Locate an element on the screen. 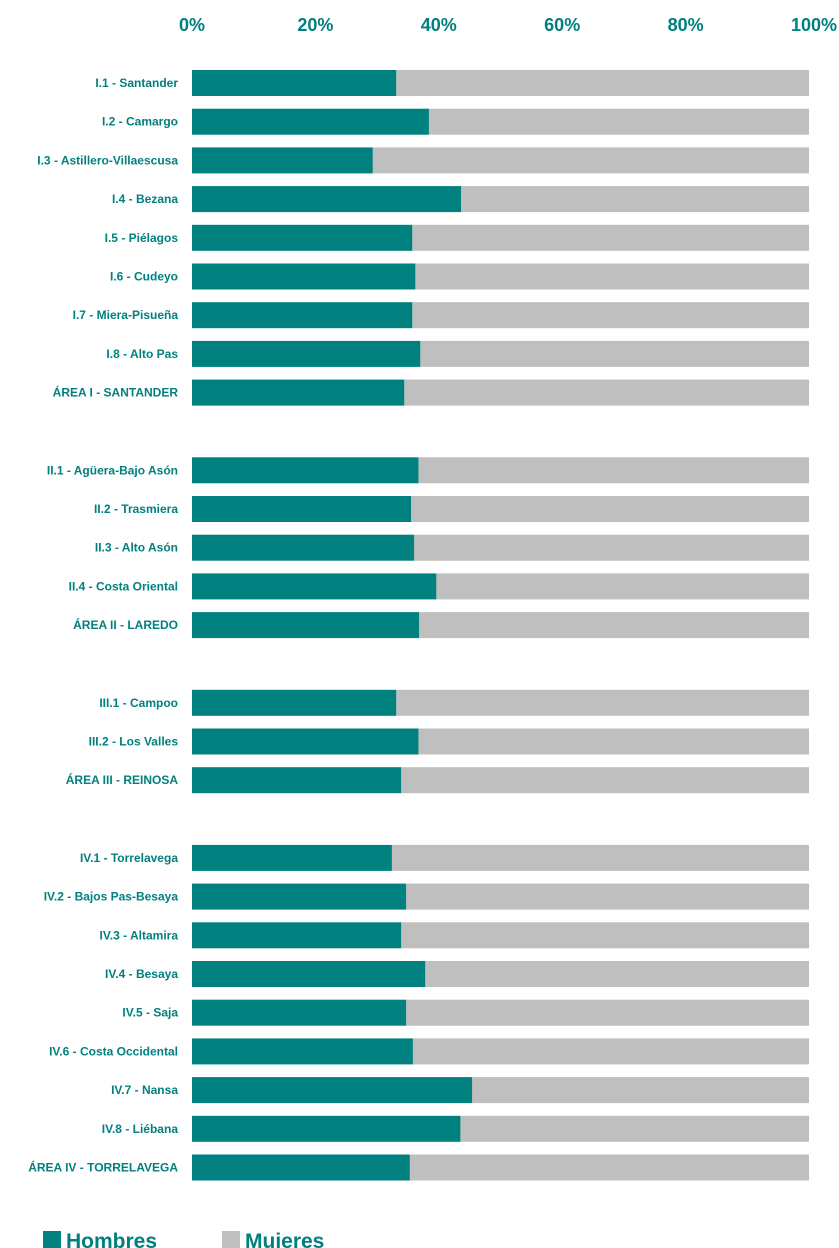 This screenshot has height=1248, width=839. category-label: I.1 - Santander is located at coordinates (136, 83).